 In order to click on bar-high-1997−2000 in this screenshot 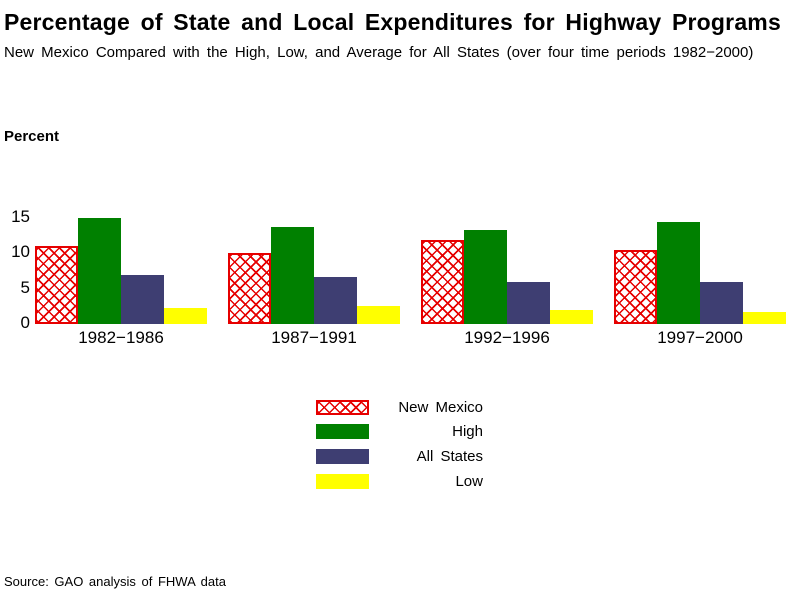, I will do `click(678, 273)`.